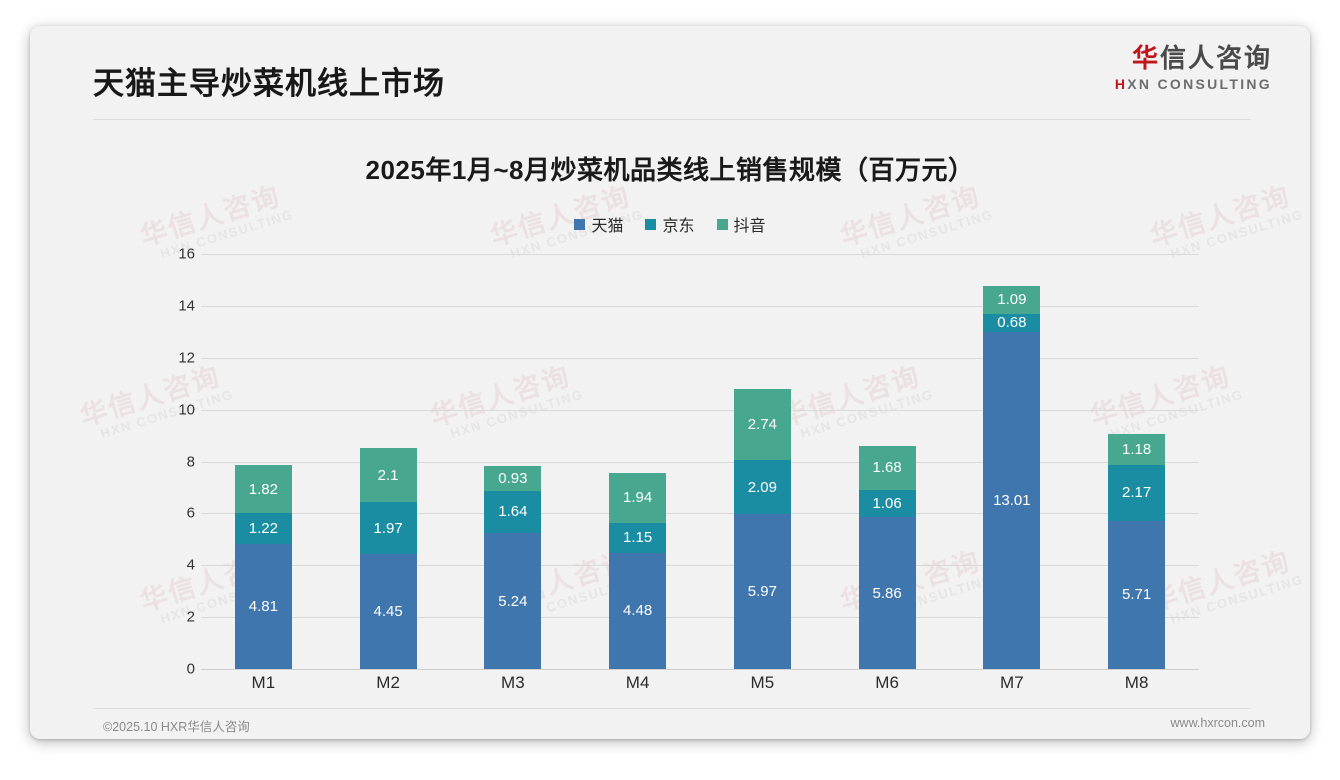 The image size is (1340, 780). Describe the element at coordinates (749, 226) in the screenshot. I see `legend-label: 抖音` at that location.